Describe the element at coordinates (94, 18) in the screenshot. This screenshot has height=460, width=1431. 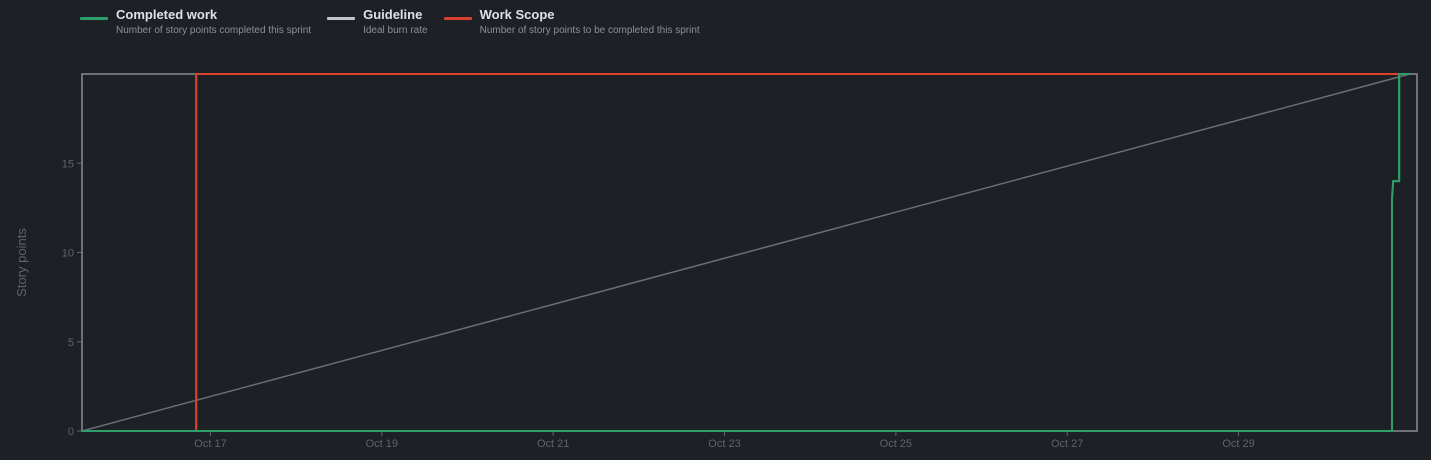
I see `legend-swatch-completed-work` at that location.